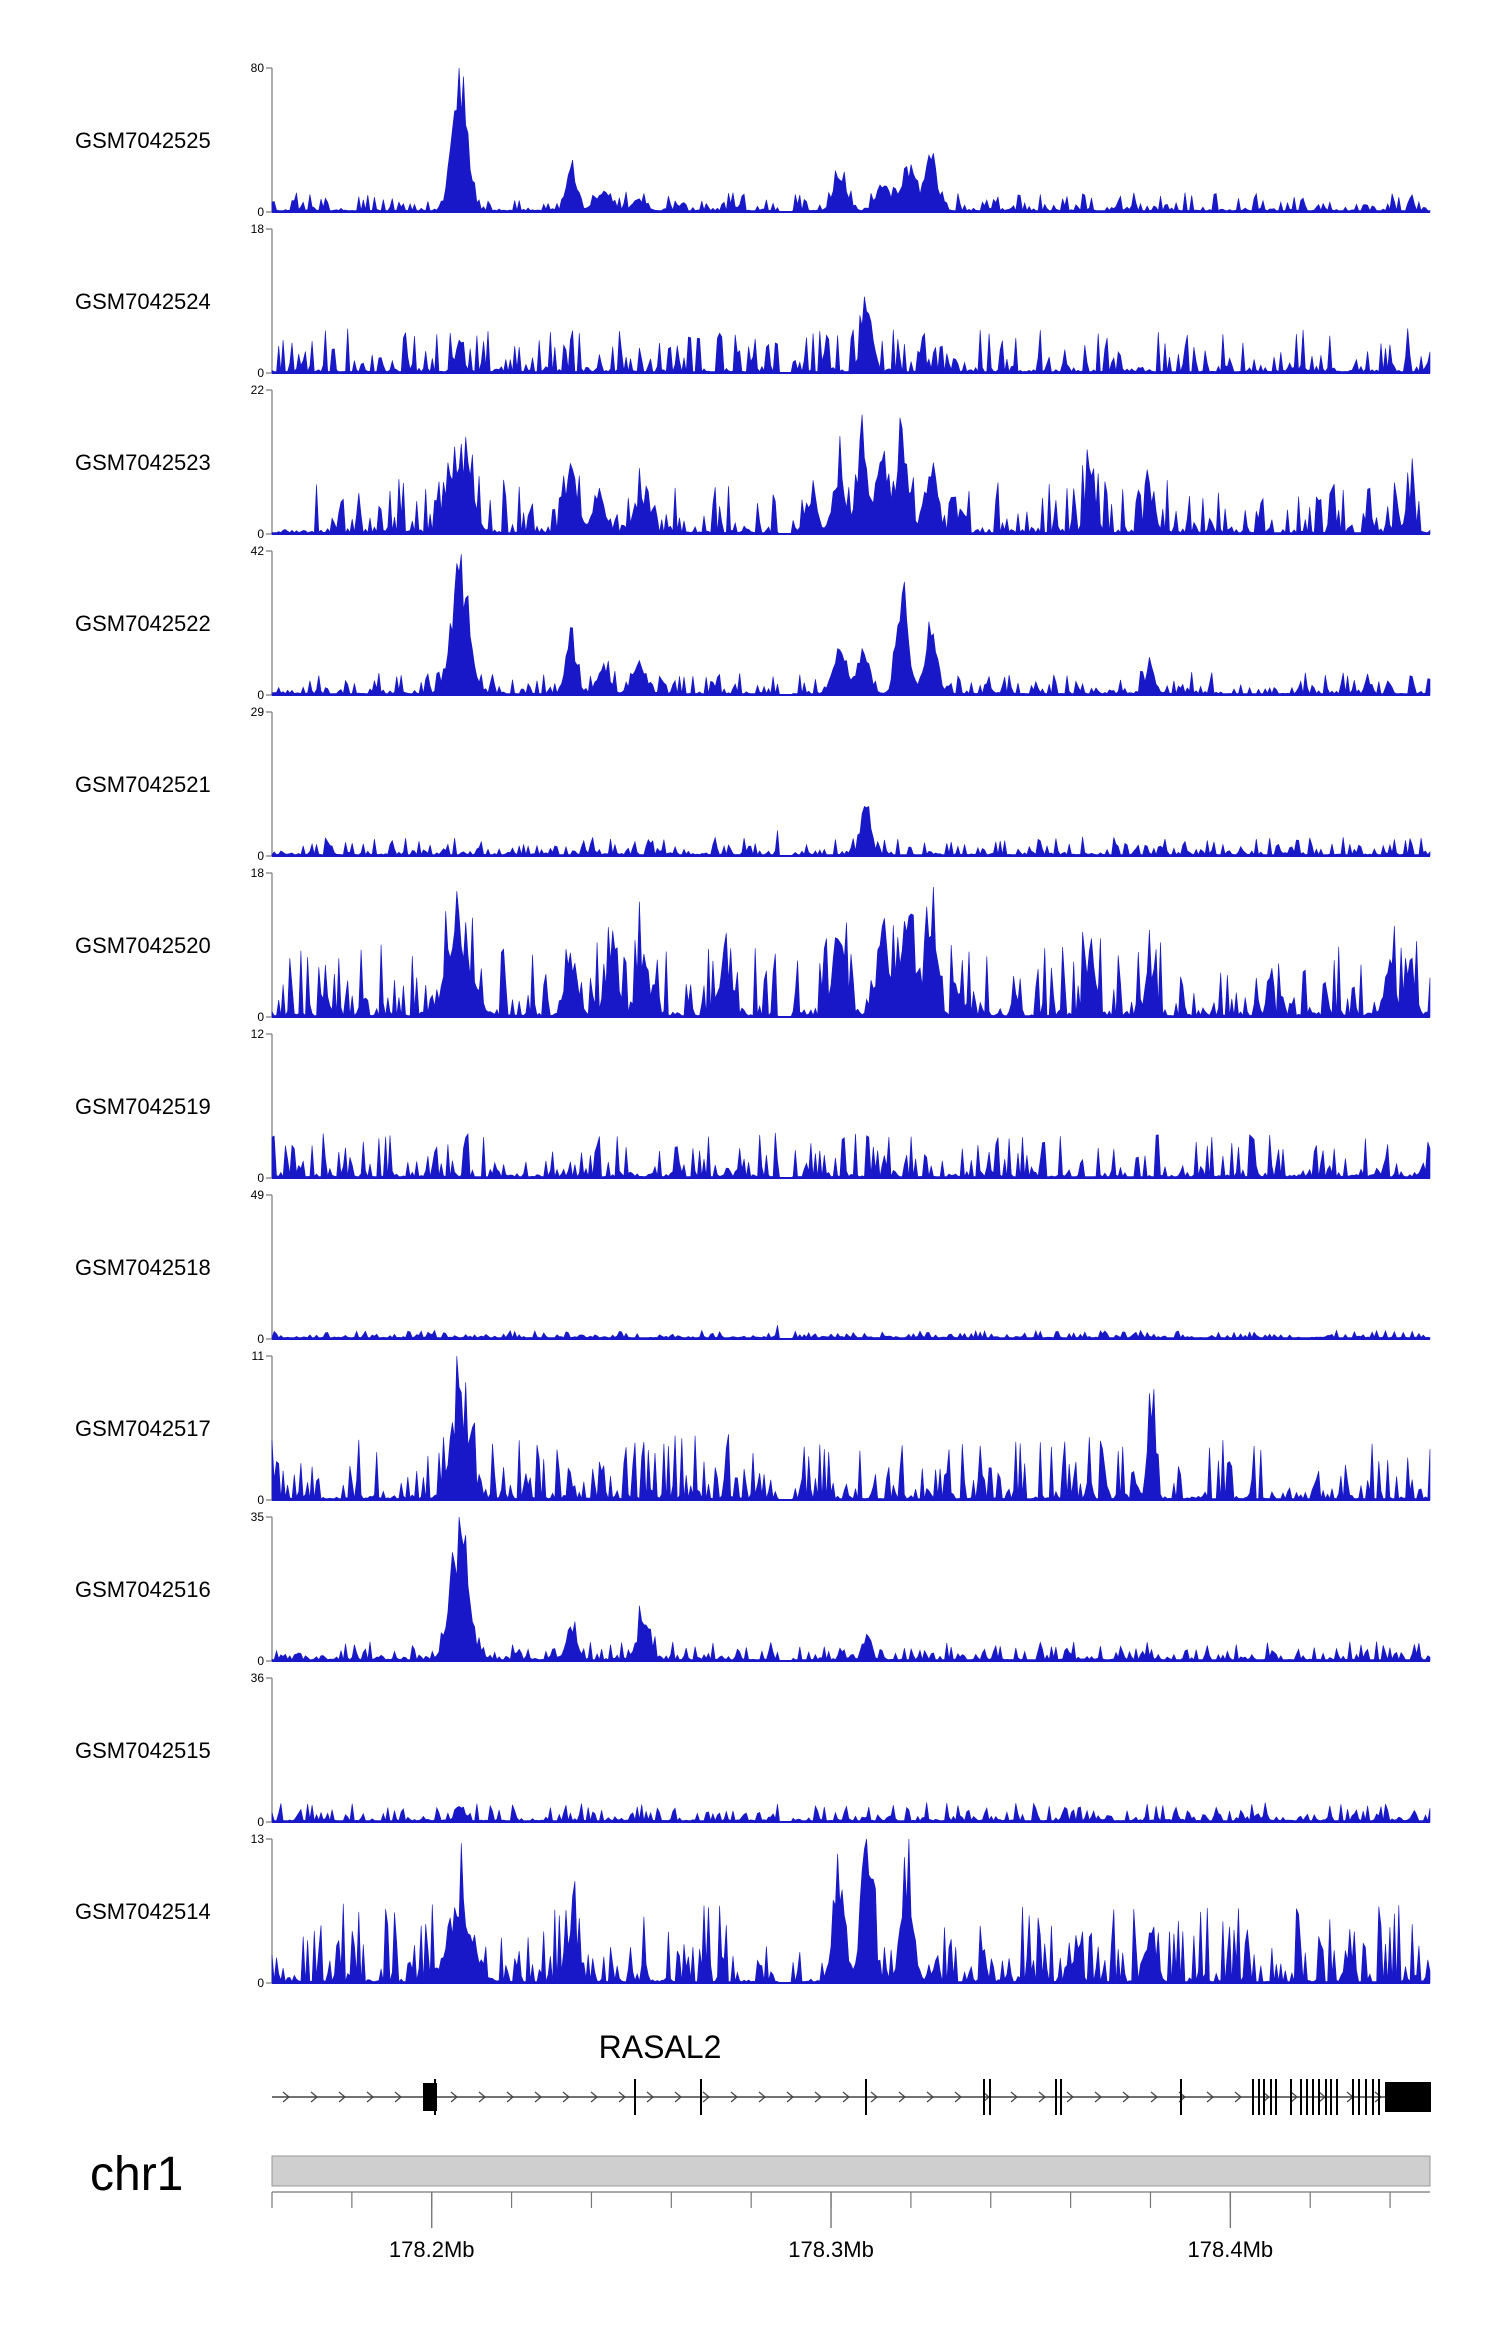 The height and width of the screenshot is (2340, 1500). What do you see at coordinates (143, 140) in the screenshot?
I see `track-label: GSM7042525` at bounding box center [143, 140].